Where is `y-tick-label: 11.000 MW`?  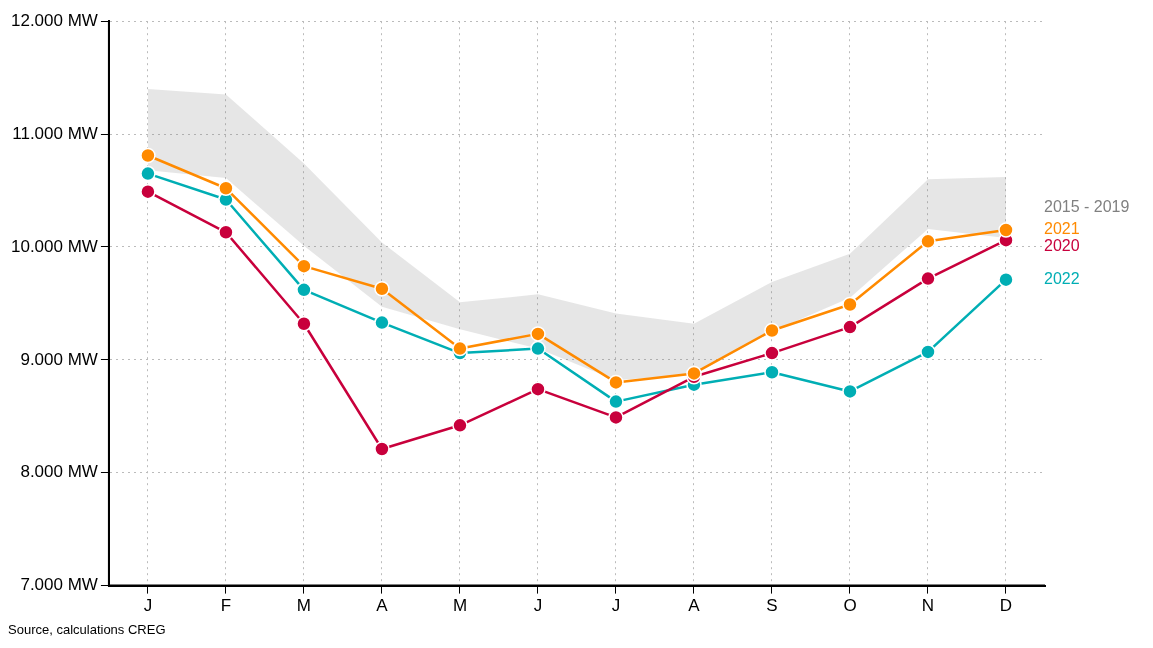 y-tick-label: 11.000 MW is located at coordinates (55, 133).